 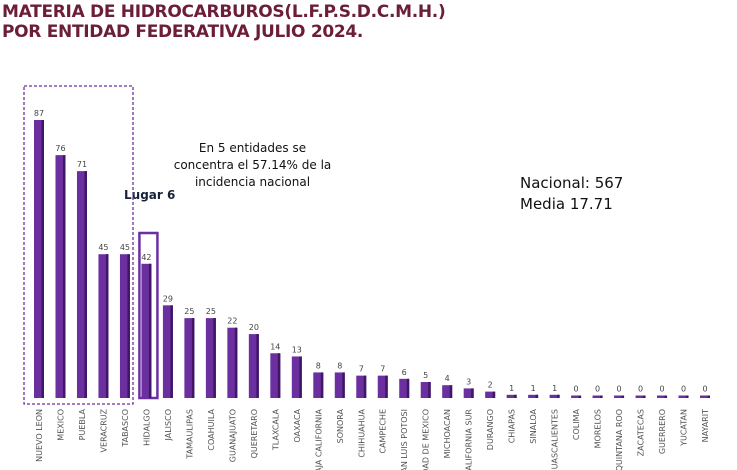 I want to click on data-label-2: 71, so click(x=82, y=164).